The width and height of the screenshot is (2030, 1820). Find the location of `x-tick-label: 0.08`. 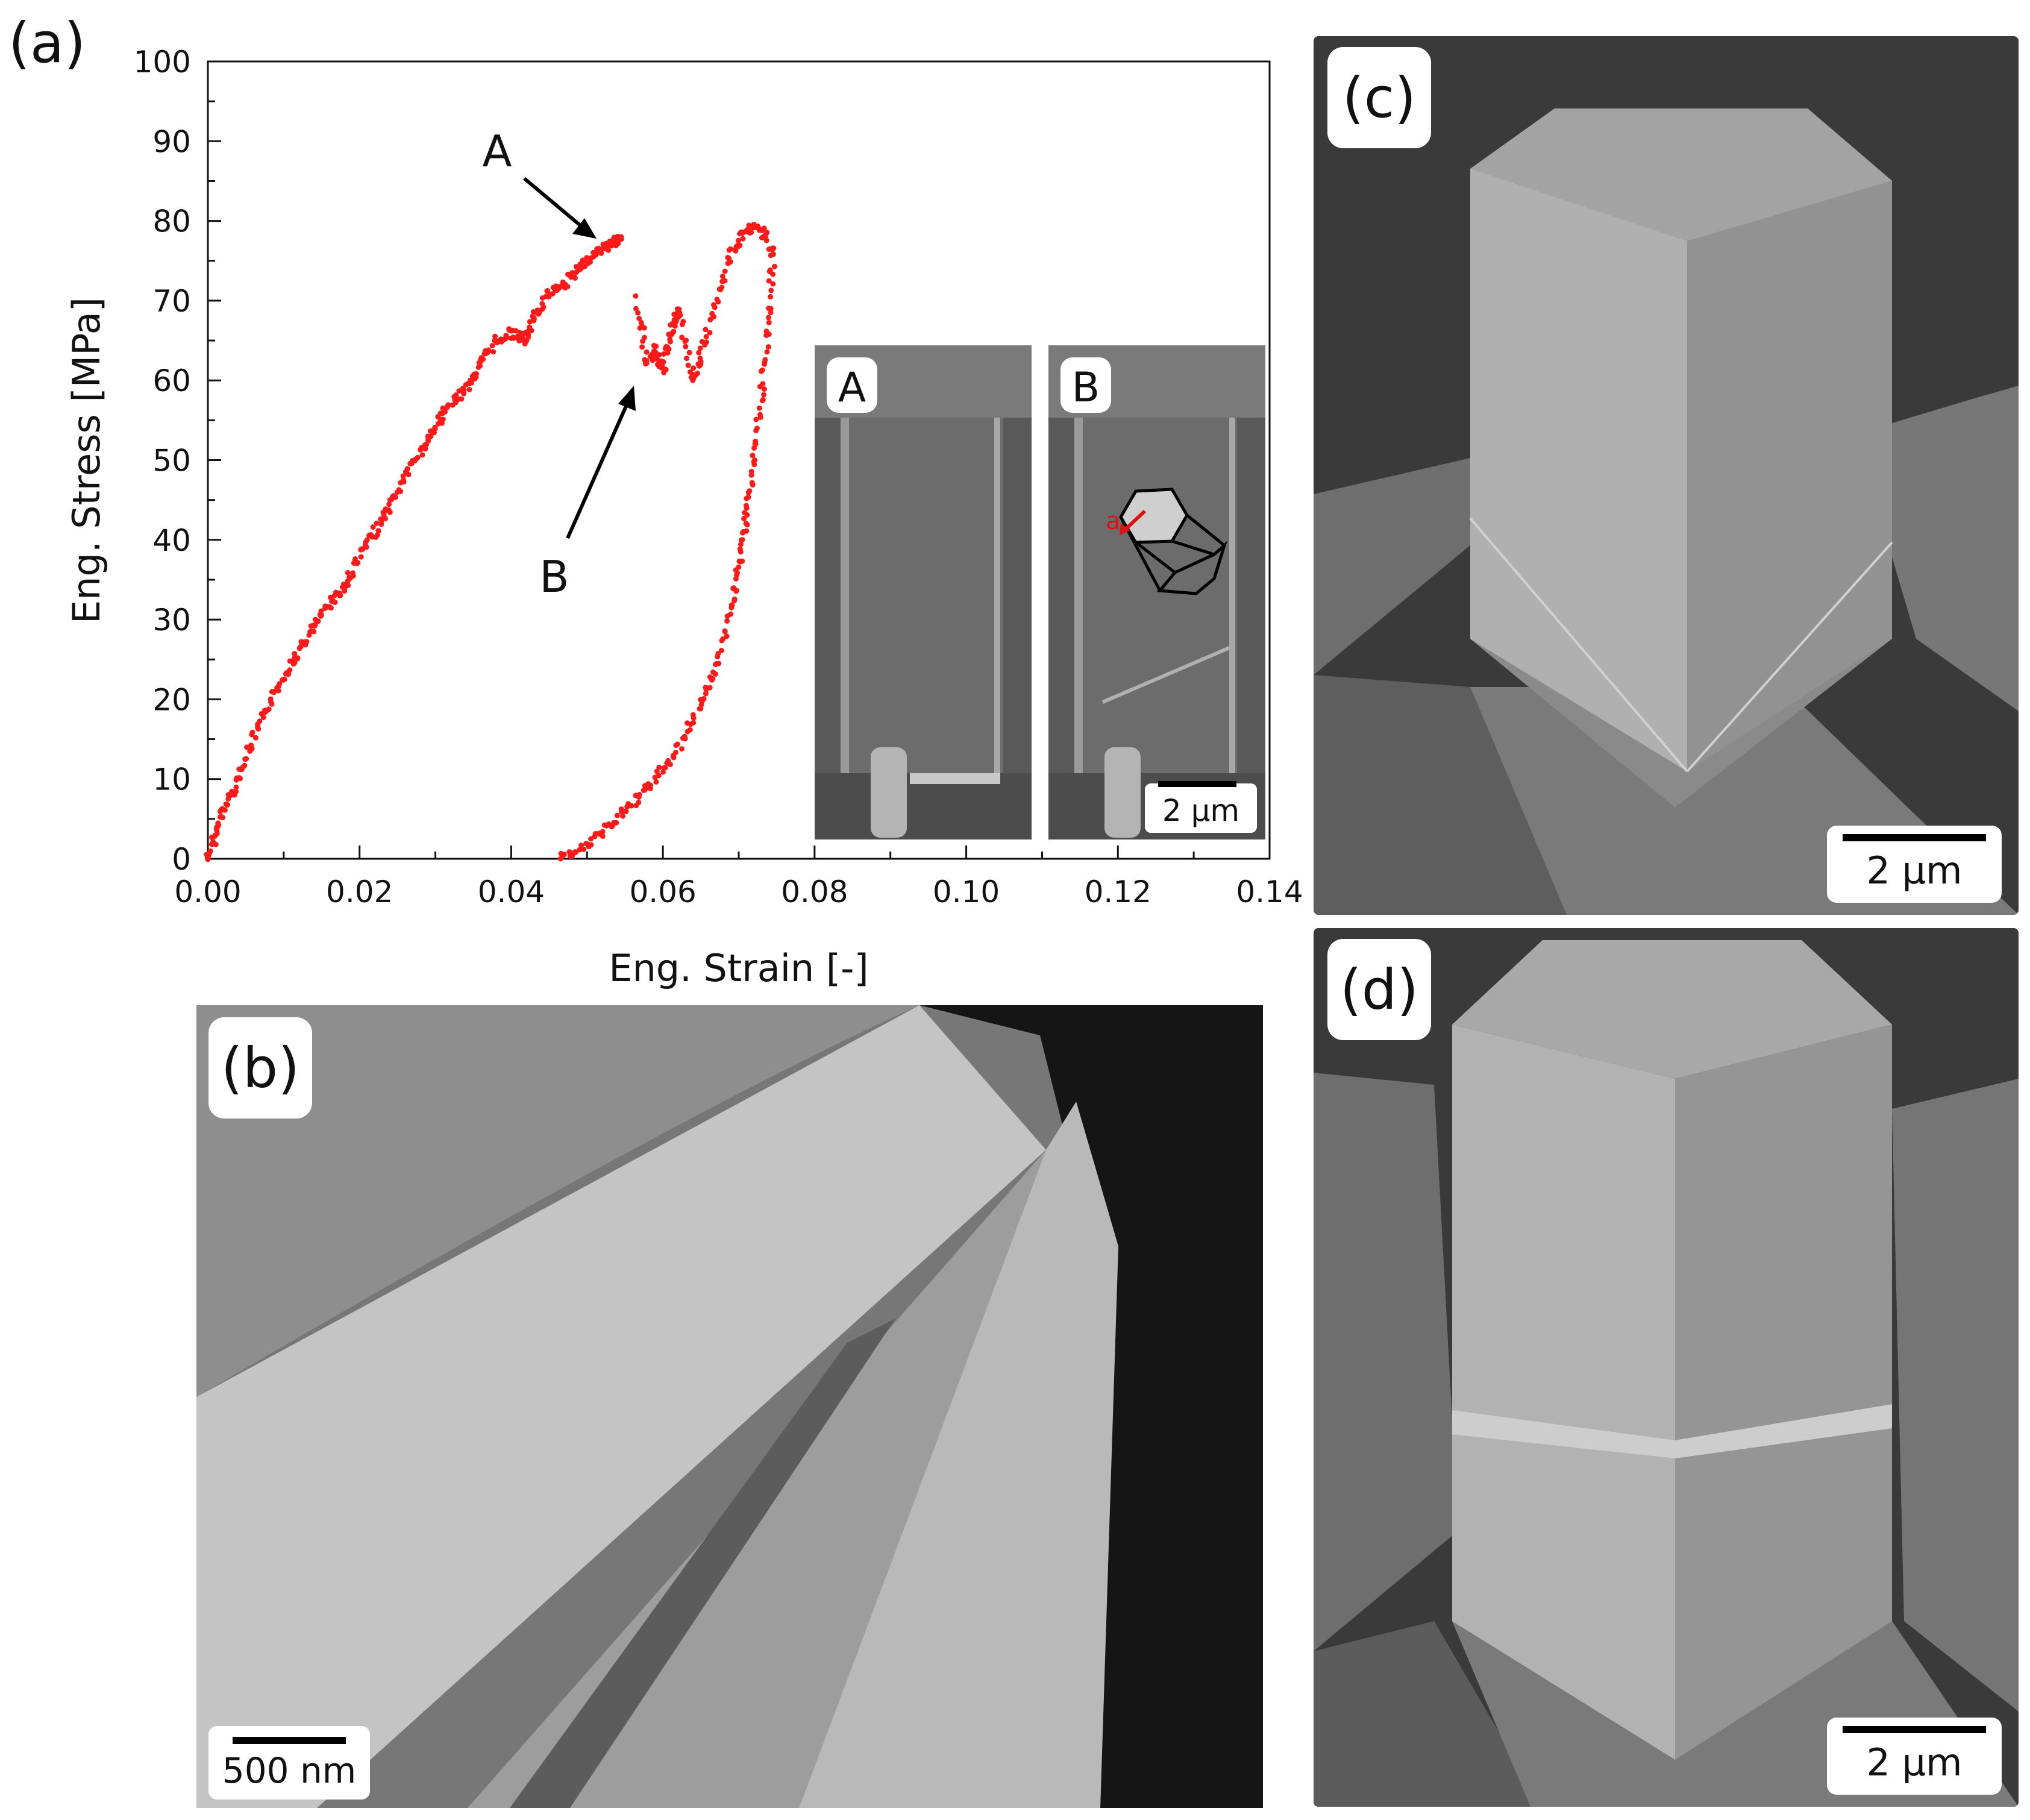

x-tick-label: 0.08 is located at coordinates (814, 891).